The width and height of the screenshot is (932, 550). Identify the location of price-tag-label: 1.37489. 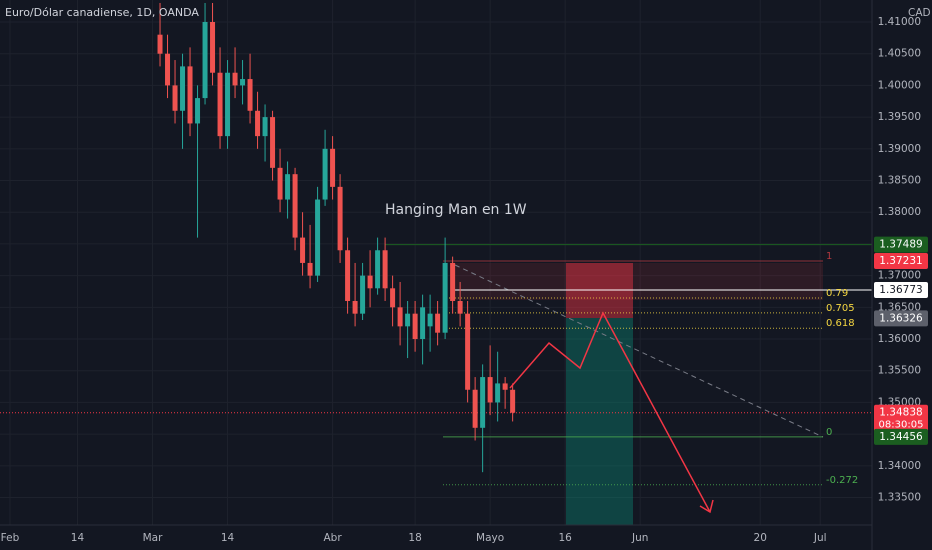
(900, 245).